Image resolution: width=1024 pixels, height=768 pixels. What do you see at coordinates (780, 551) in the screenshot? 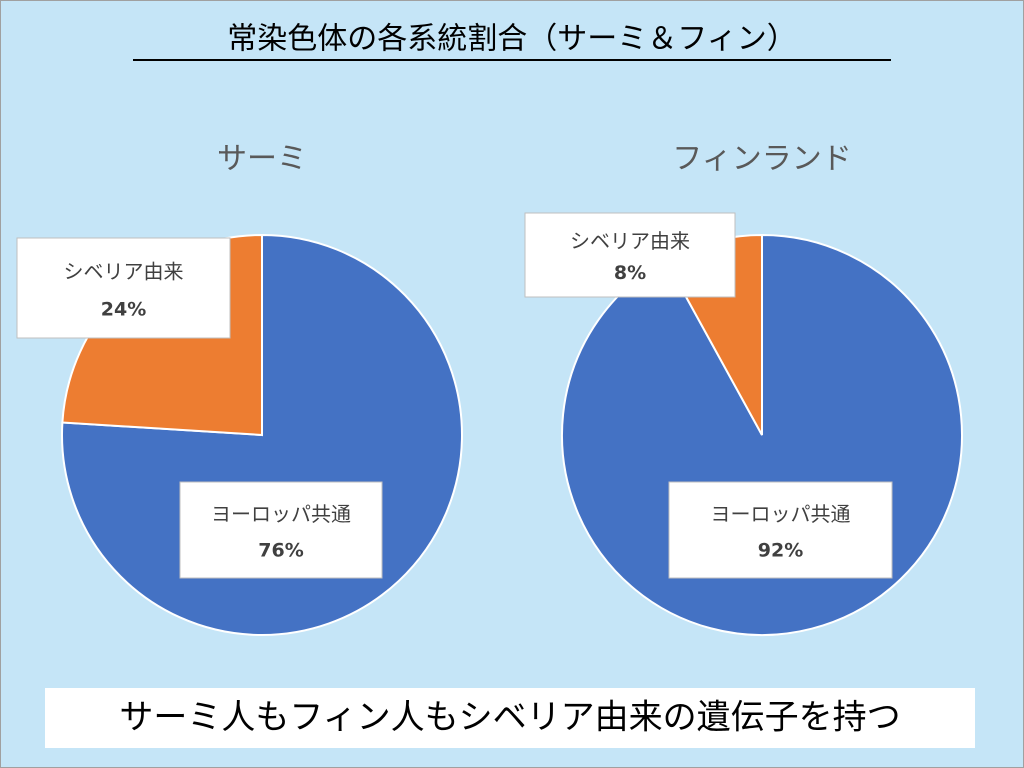
I see `value-label: 92%` at bounding box center [780, 551].